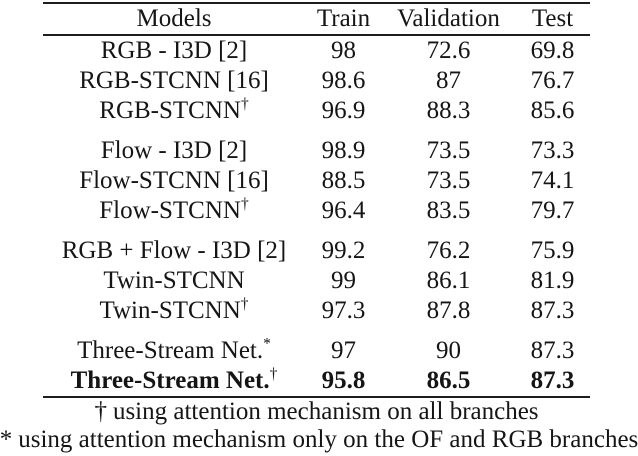 The width and height of the screenshot is (638, 456). What do you see at coordinates (316, 311) in the screenshot?
I see `table-row: Twin-STCNN† 97.3 87.8 87.3` at bounding box center [316, 311].